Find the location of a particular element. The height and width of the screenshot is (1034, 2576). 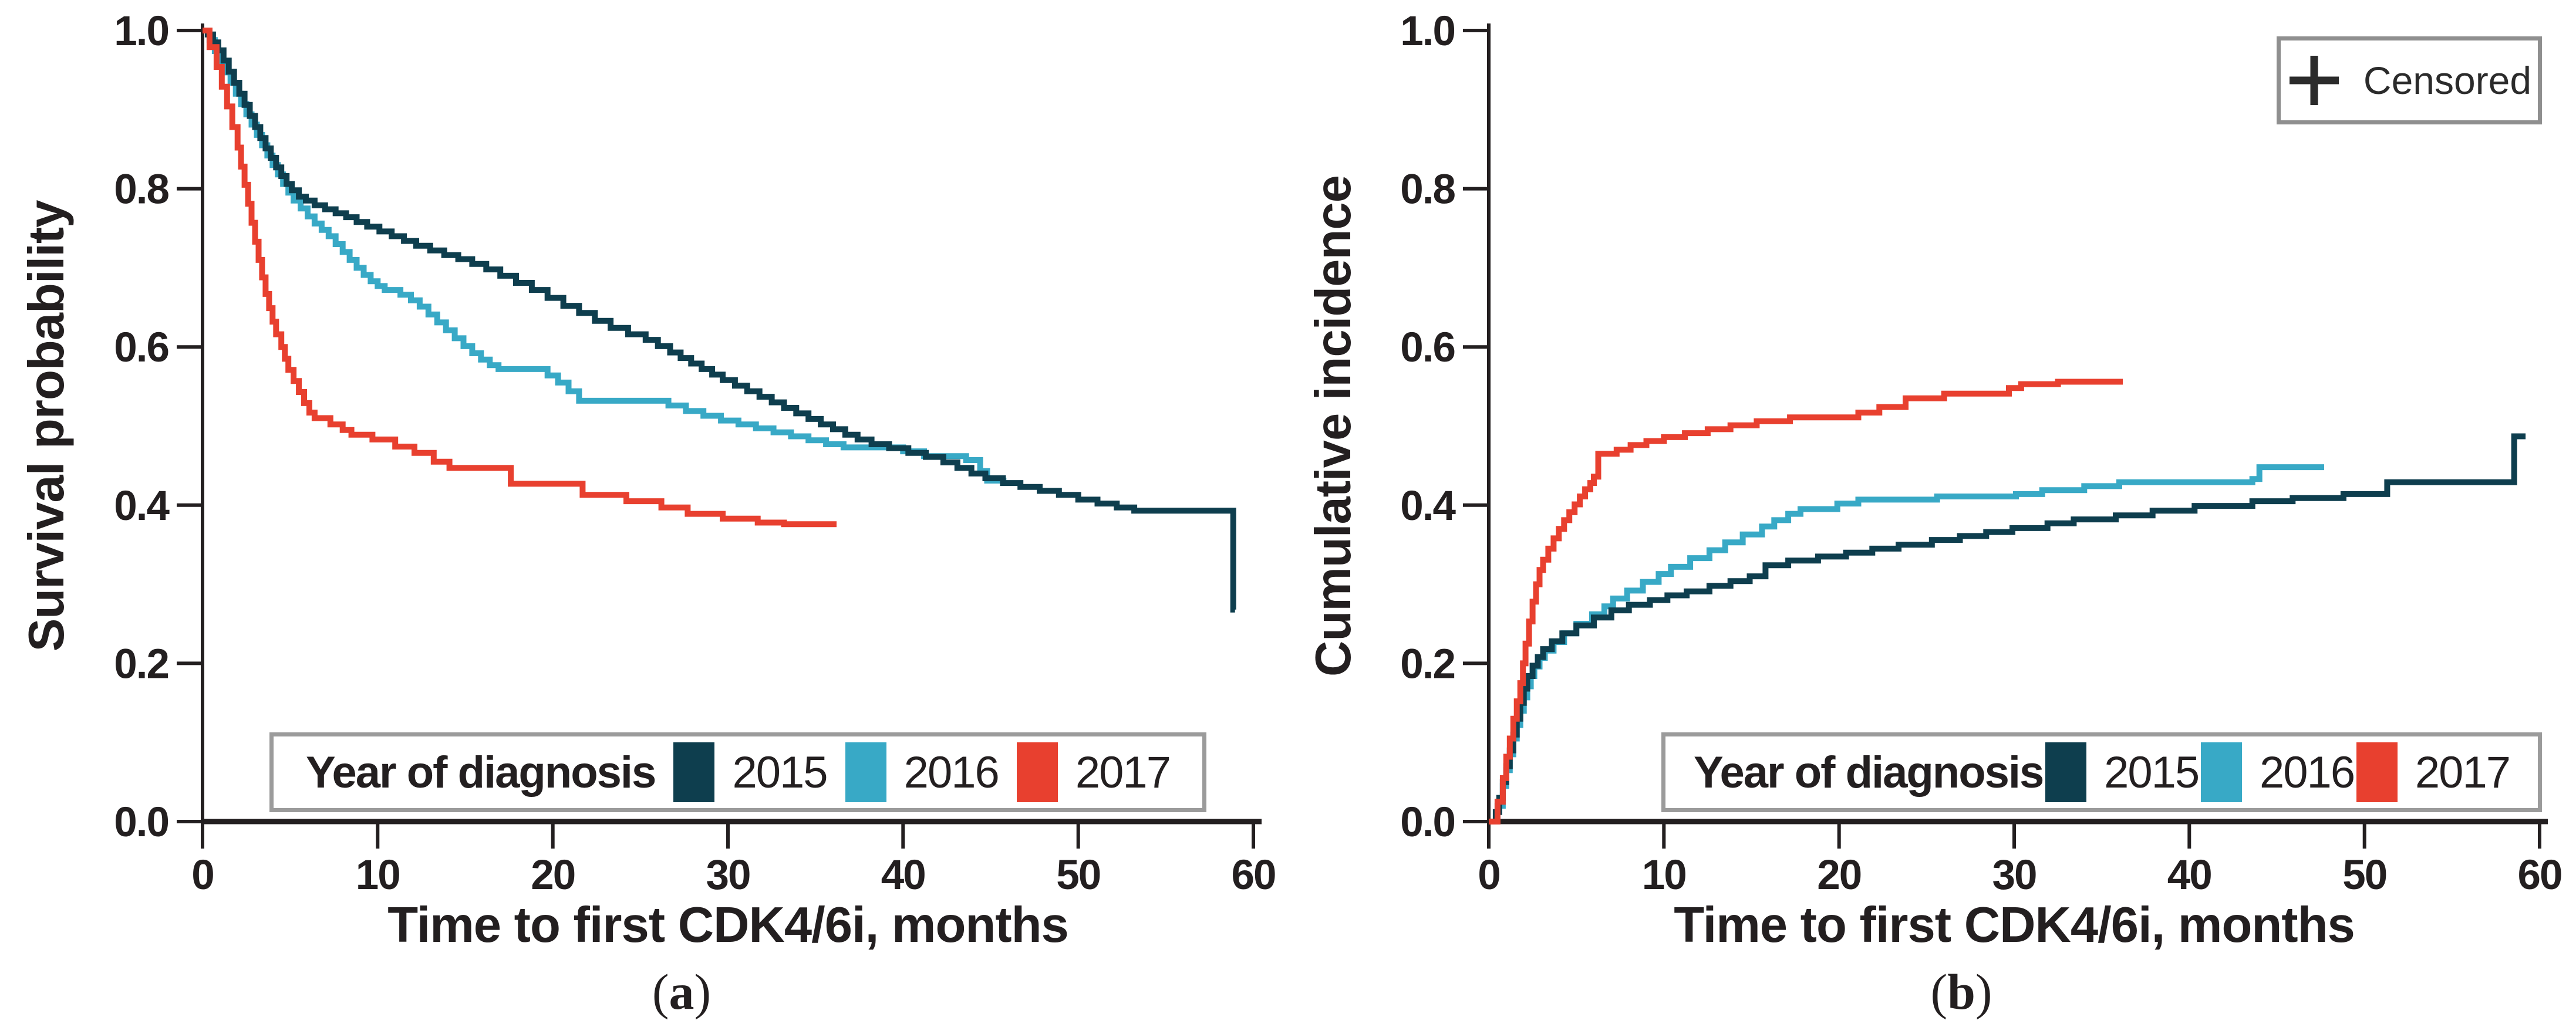

legend-title-a: Year of diagnosis is located at coordinates (481, 772).